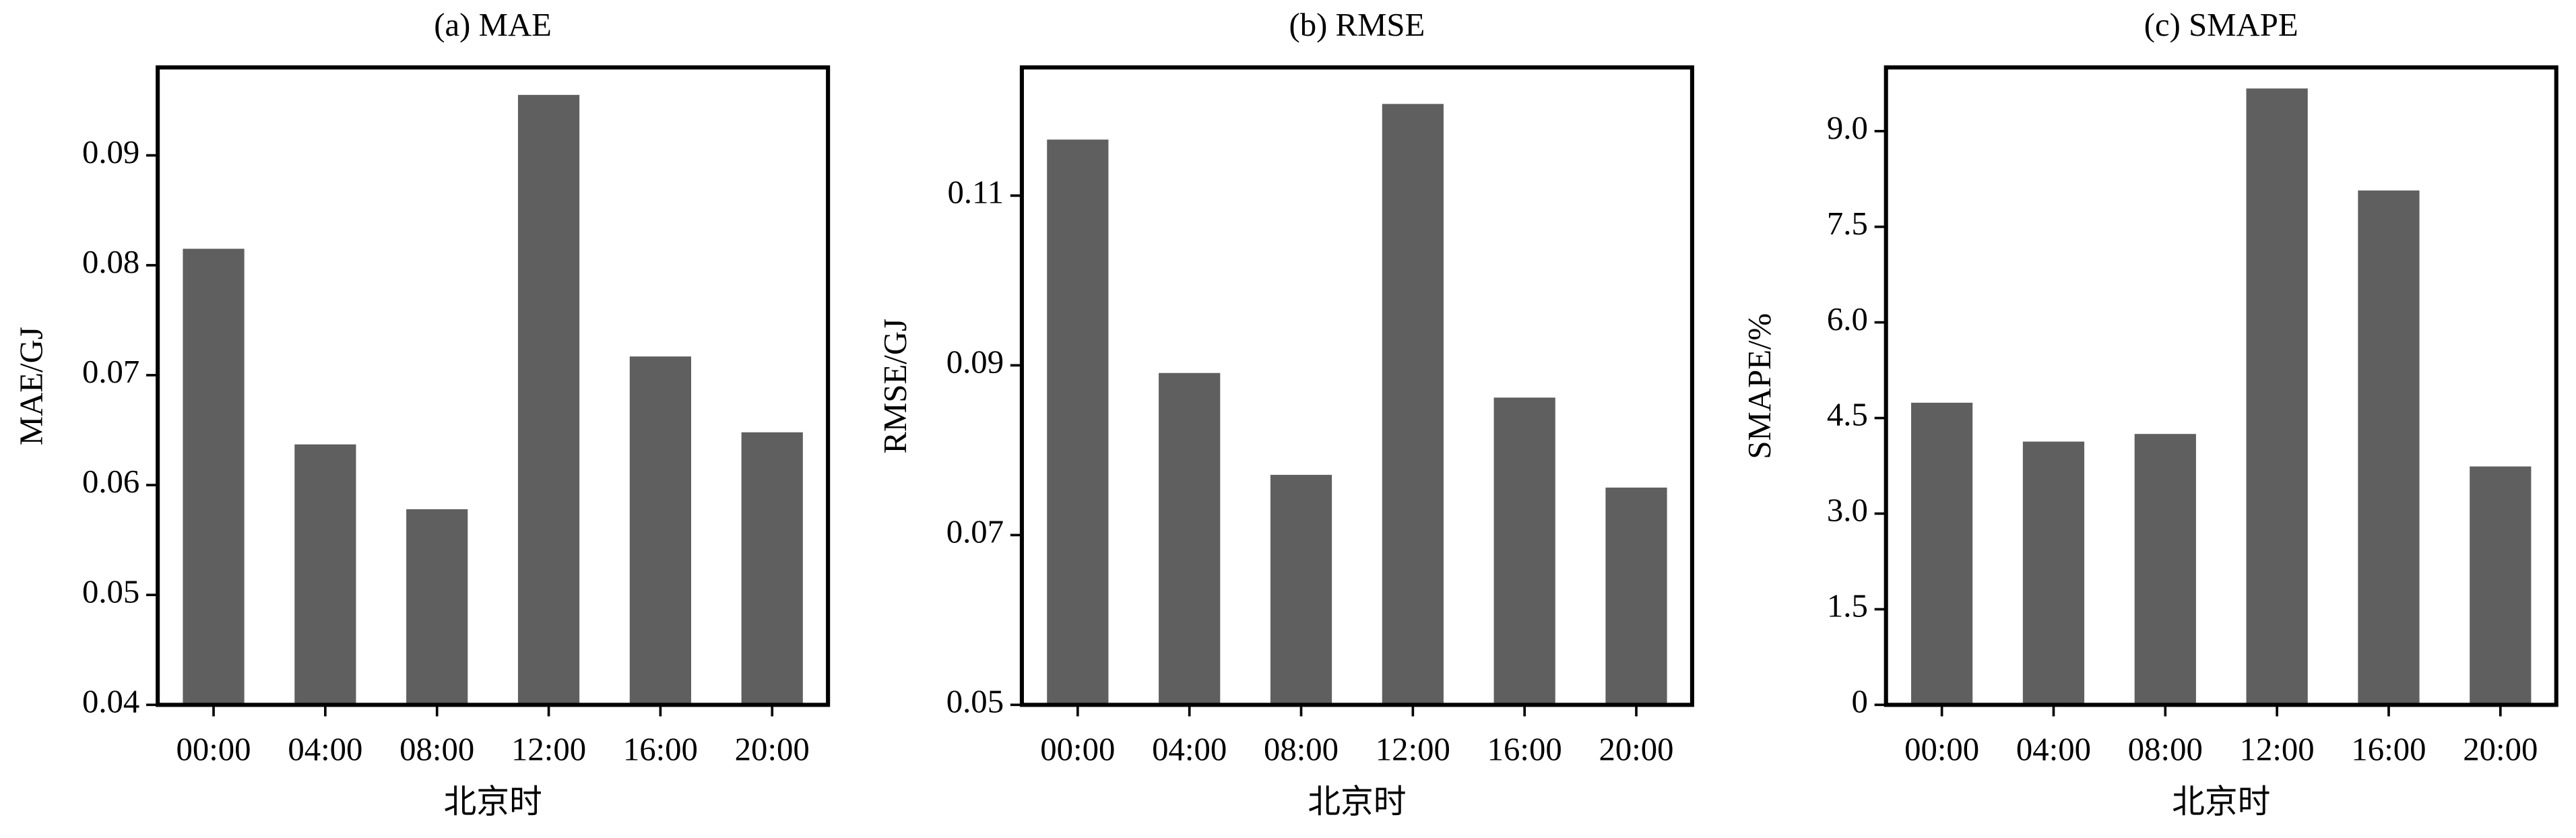  Describe the element at coordinates (2221, 25) in the screenshot. I see `panel-title: (c) SMAPE` at that location.